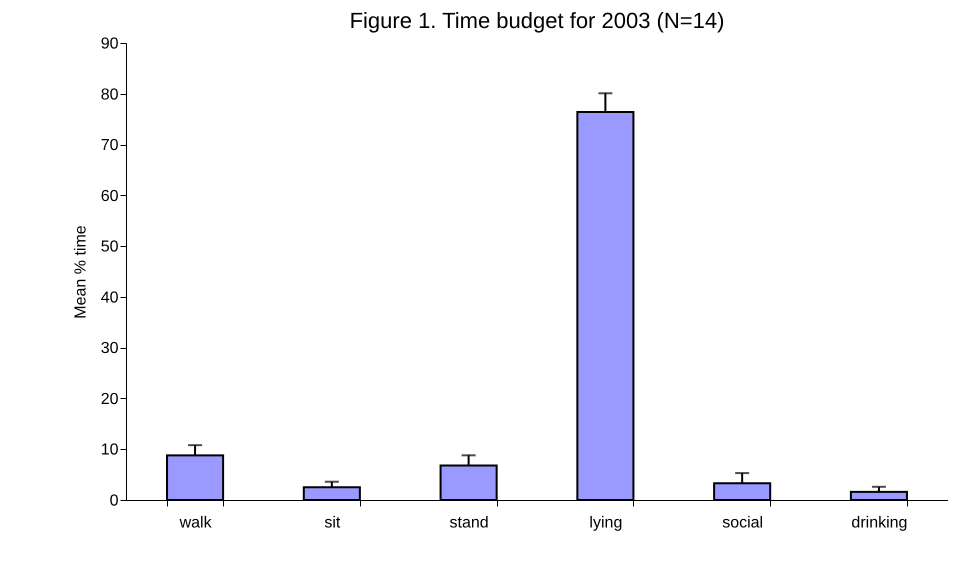  Describe the element at coordinates (109, 44) in the screenshot. I see `y-tick-label: 90` at that location.